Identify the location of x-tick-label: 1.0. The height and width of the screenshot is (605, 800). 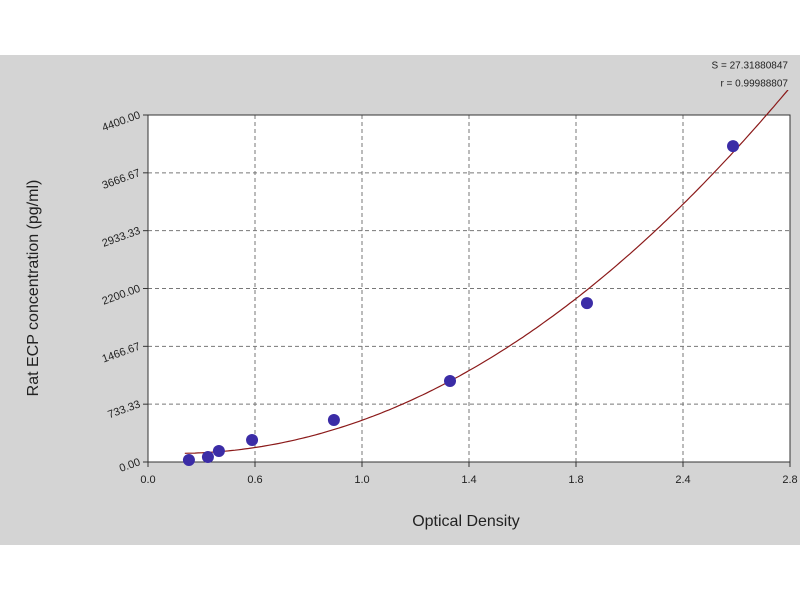
(361, 480).